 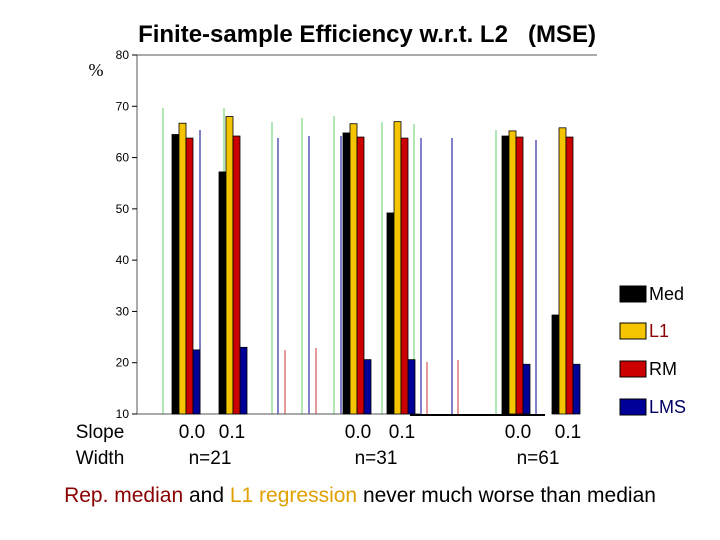 I want to click on legend-label-med: Med, so click(x=666, y=294).